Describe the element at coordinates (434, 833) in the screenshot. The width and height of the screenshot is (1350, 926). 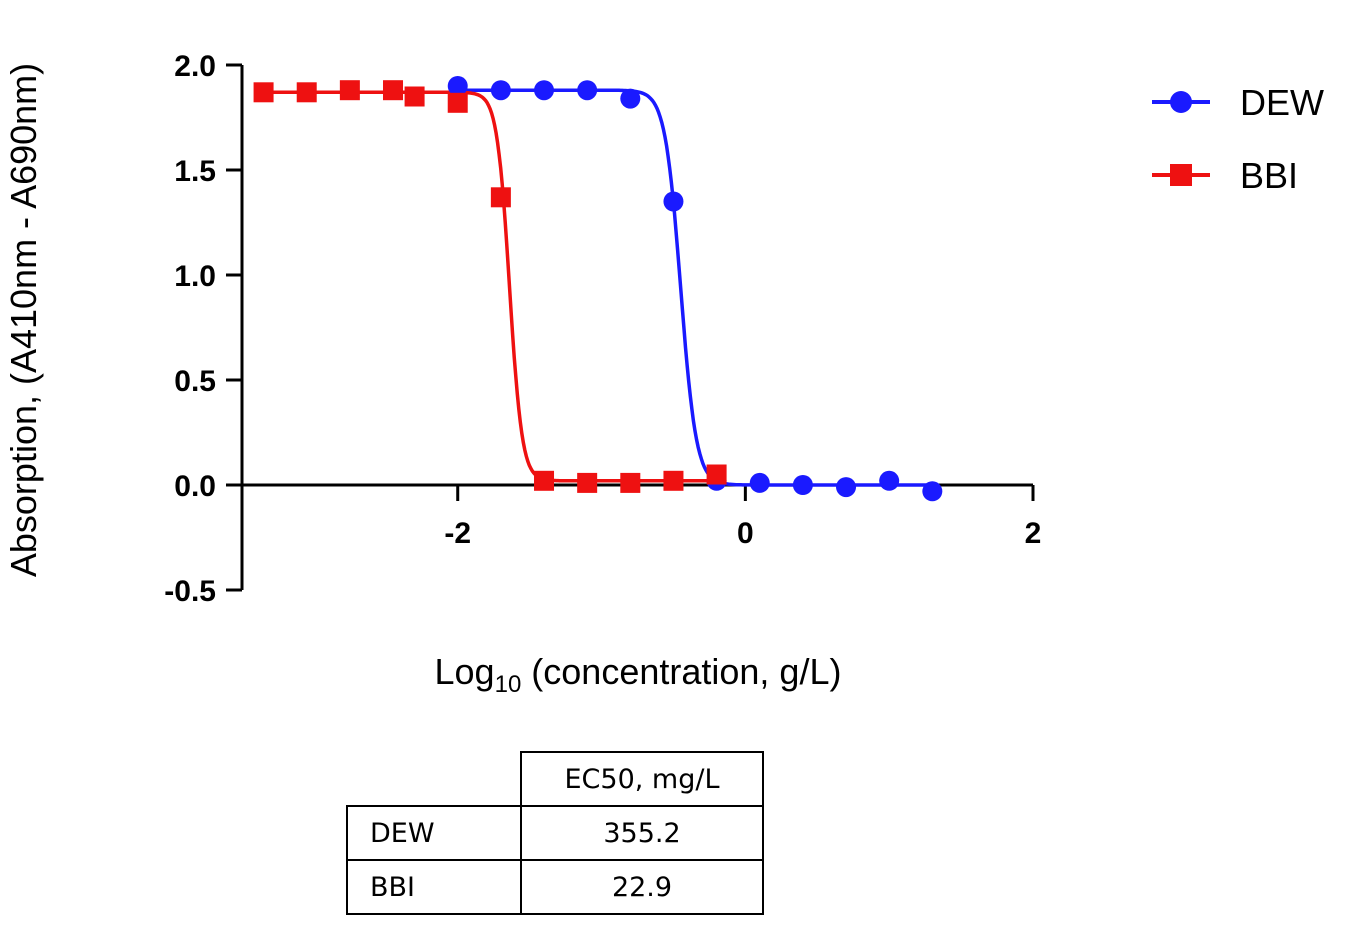
I see `table-row-name: DEW` at that location.